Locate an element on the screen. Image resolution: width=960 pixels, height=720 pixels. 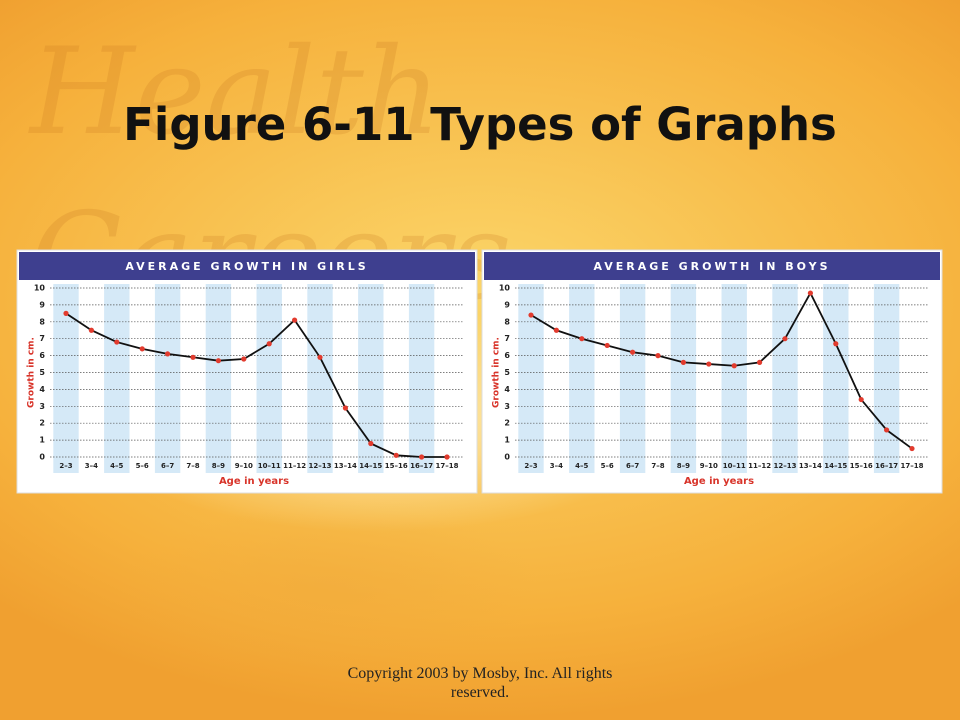
x-tick-label: 11–12 is located at coordinates (294, 466).